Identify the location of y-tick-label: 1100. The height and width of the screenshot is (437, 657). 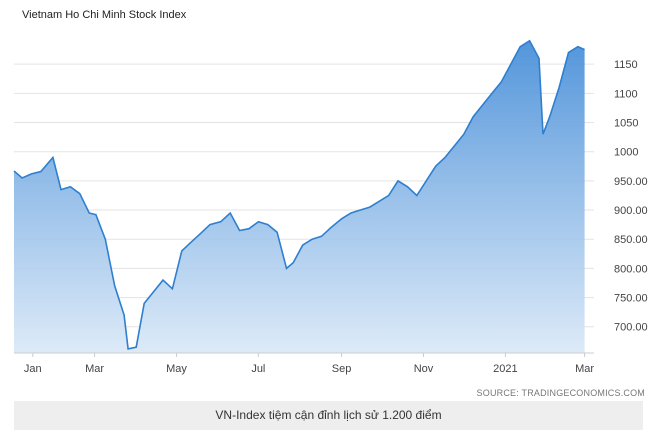
(626, 94).